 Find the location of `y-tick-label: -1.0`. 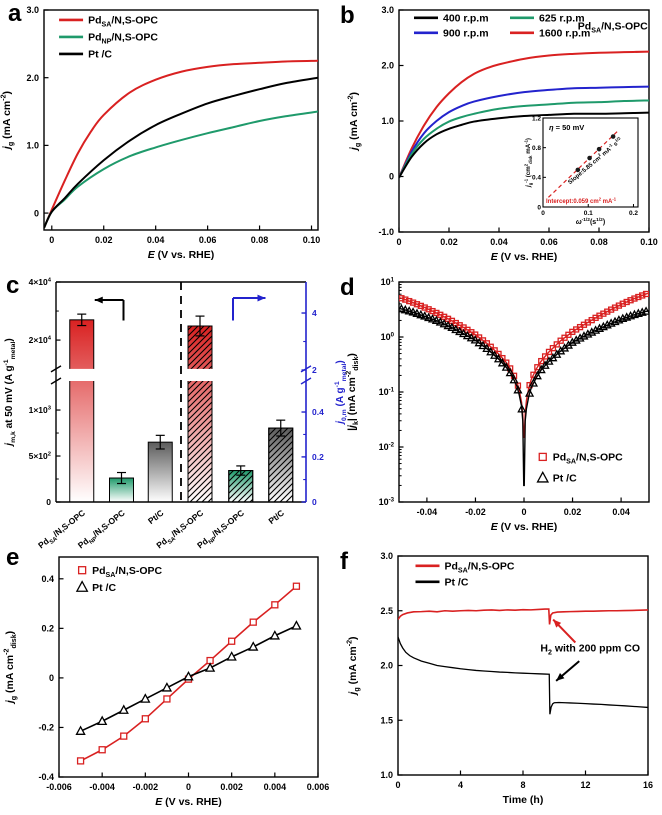

y-tick-label: -1.0 is located at coordinates (386, 232).